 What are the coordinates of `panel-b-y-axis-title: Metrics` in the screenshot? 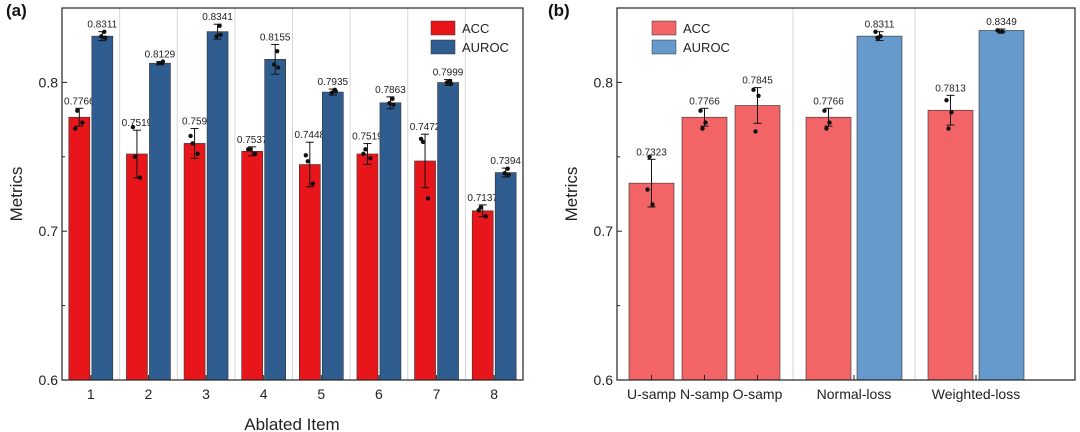 It's located at (571, 194).